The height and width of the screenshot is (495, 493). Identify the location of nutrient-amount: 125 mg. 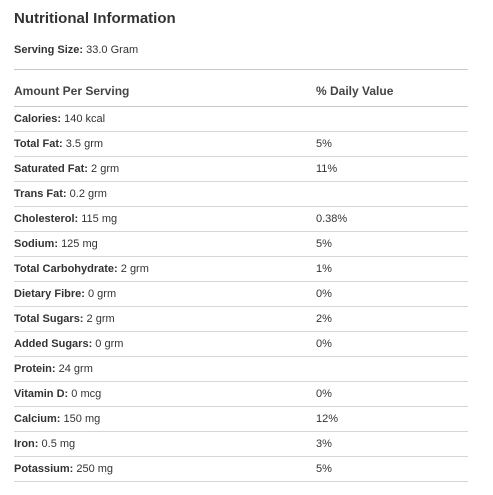
(79, 244).